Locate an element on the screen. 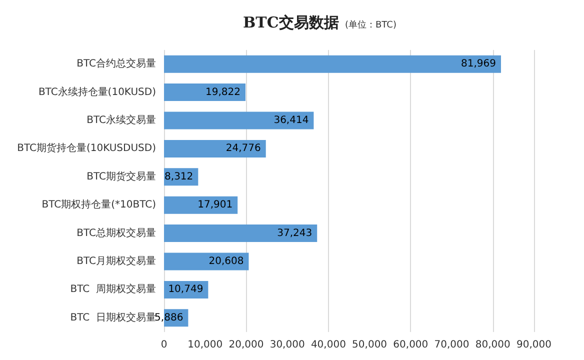  data-label: 19,822 is located at coordinates (222, 92).